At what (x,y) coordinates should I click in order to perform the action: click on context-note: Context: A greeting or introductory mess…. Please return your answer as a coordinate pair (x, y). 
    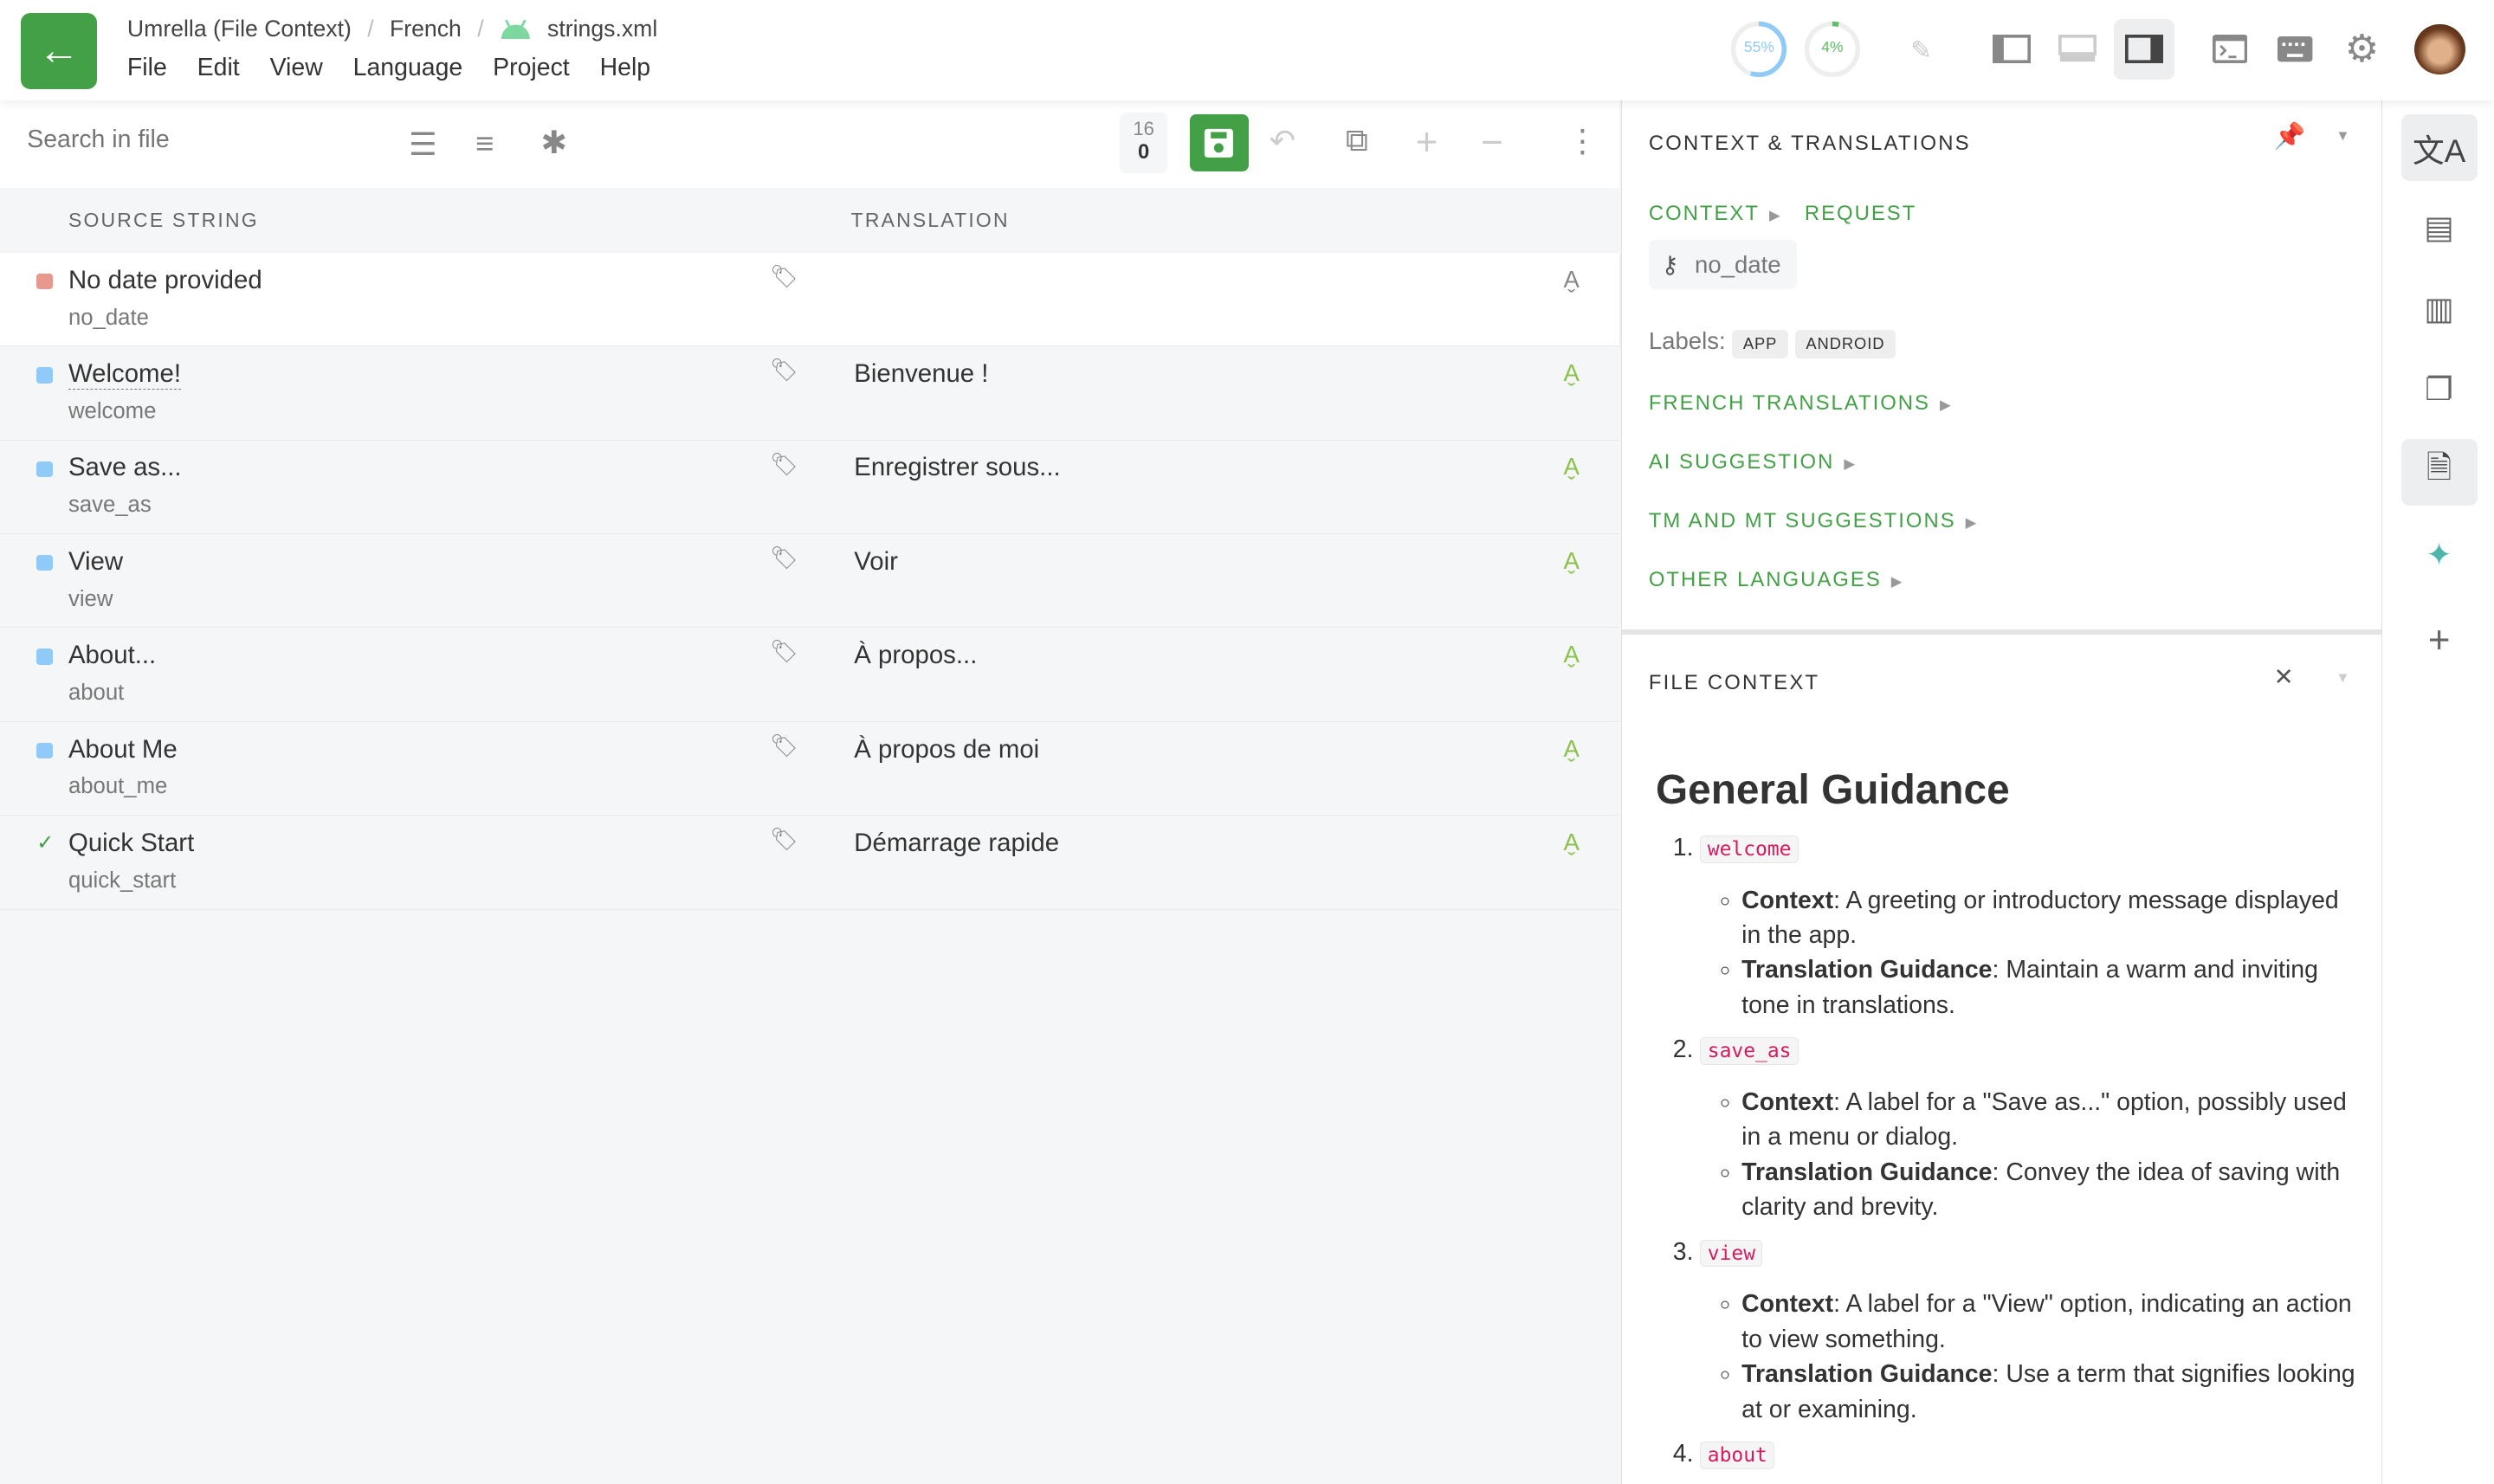
    Looking at the image, I should click on (2048, 918).